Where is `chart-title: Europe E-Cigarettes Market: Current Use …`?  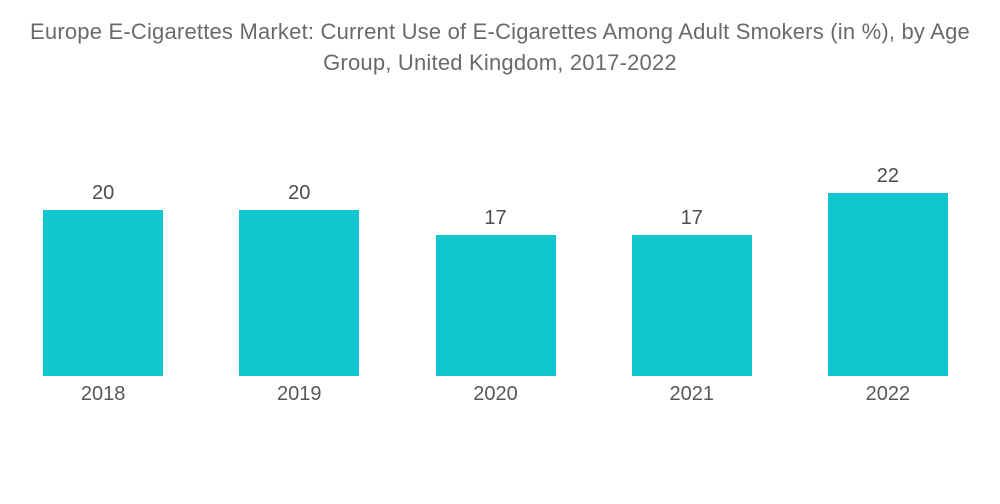
chart-title: Europe E-Cigarettes Market: Current Use … is located at coordinates (500, 47).